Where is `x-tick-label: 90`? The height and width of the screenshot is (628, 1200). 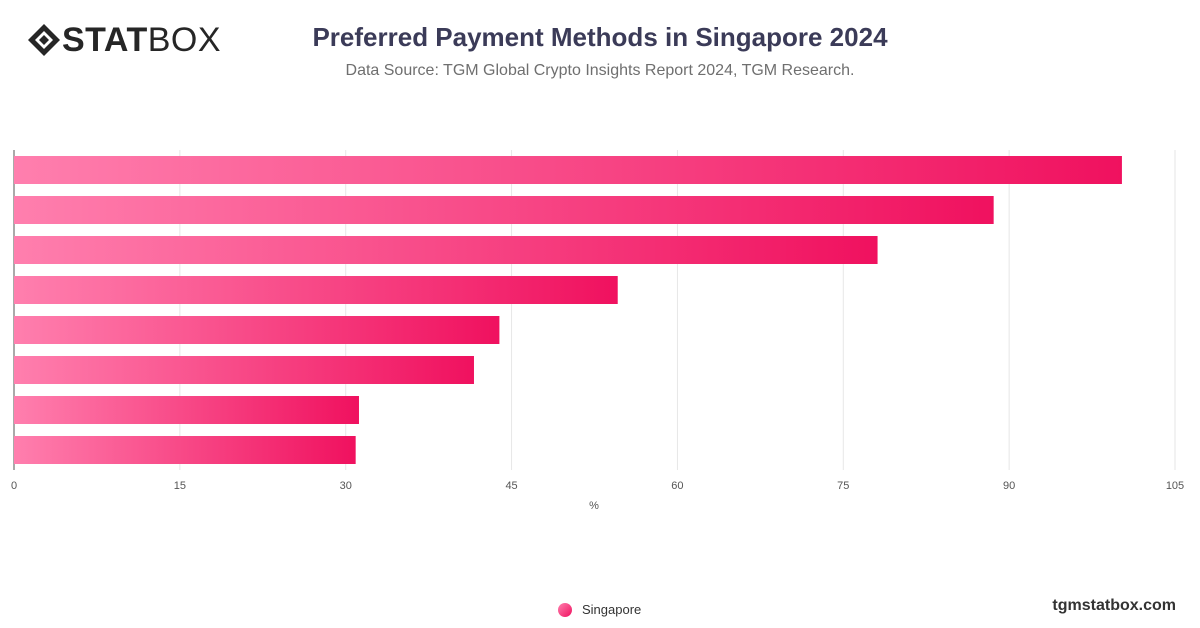 x-tick-label: 90 is located at coordinates (1009, 486).